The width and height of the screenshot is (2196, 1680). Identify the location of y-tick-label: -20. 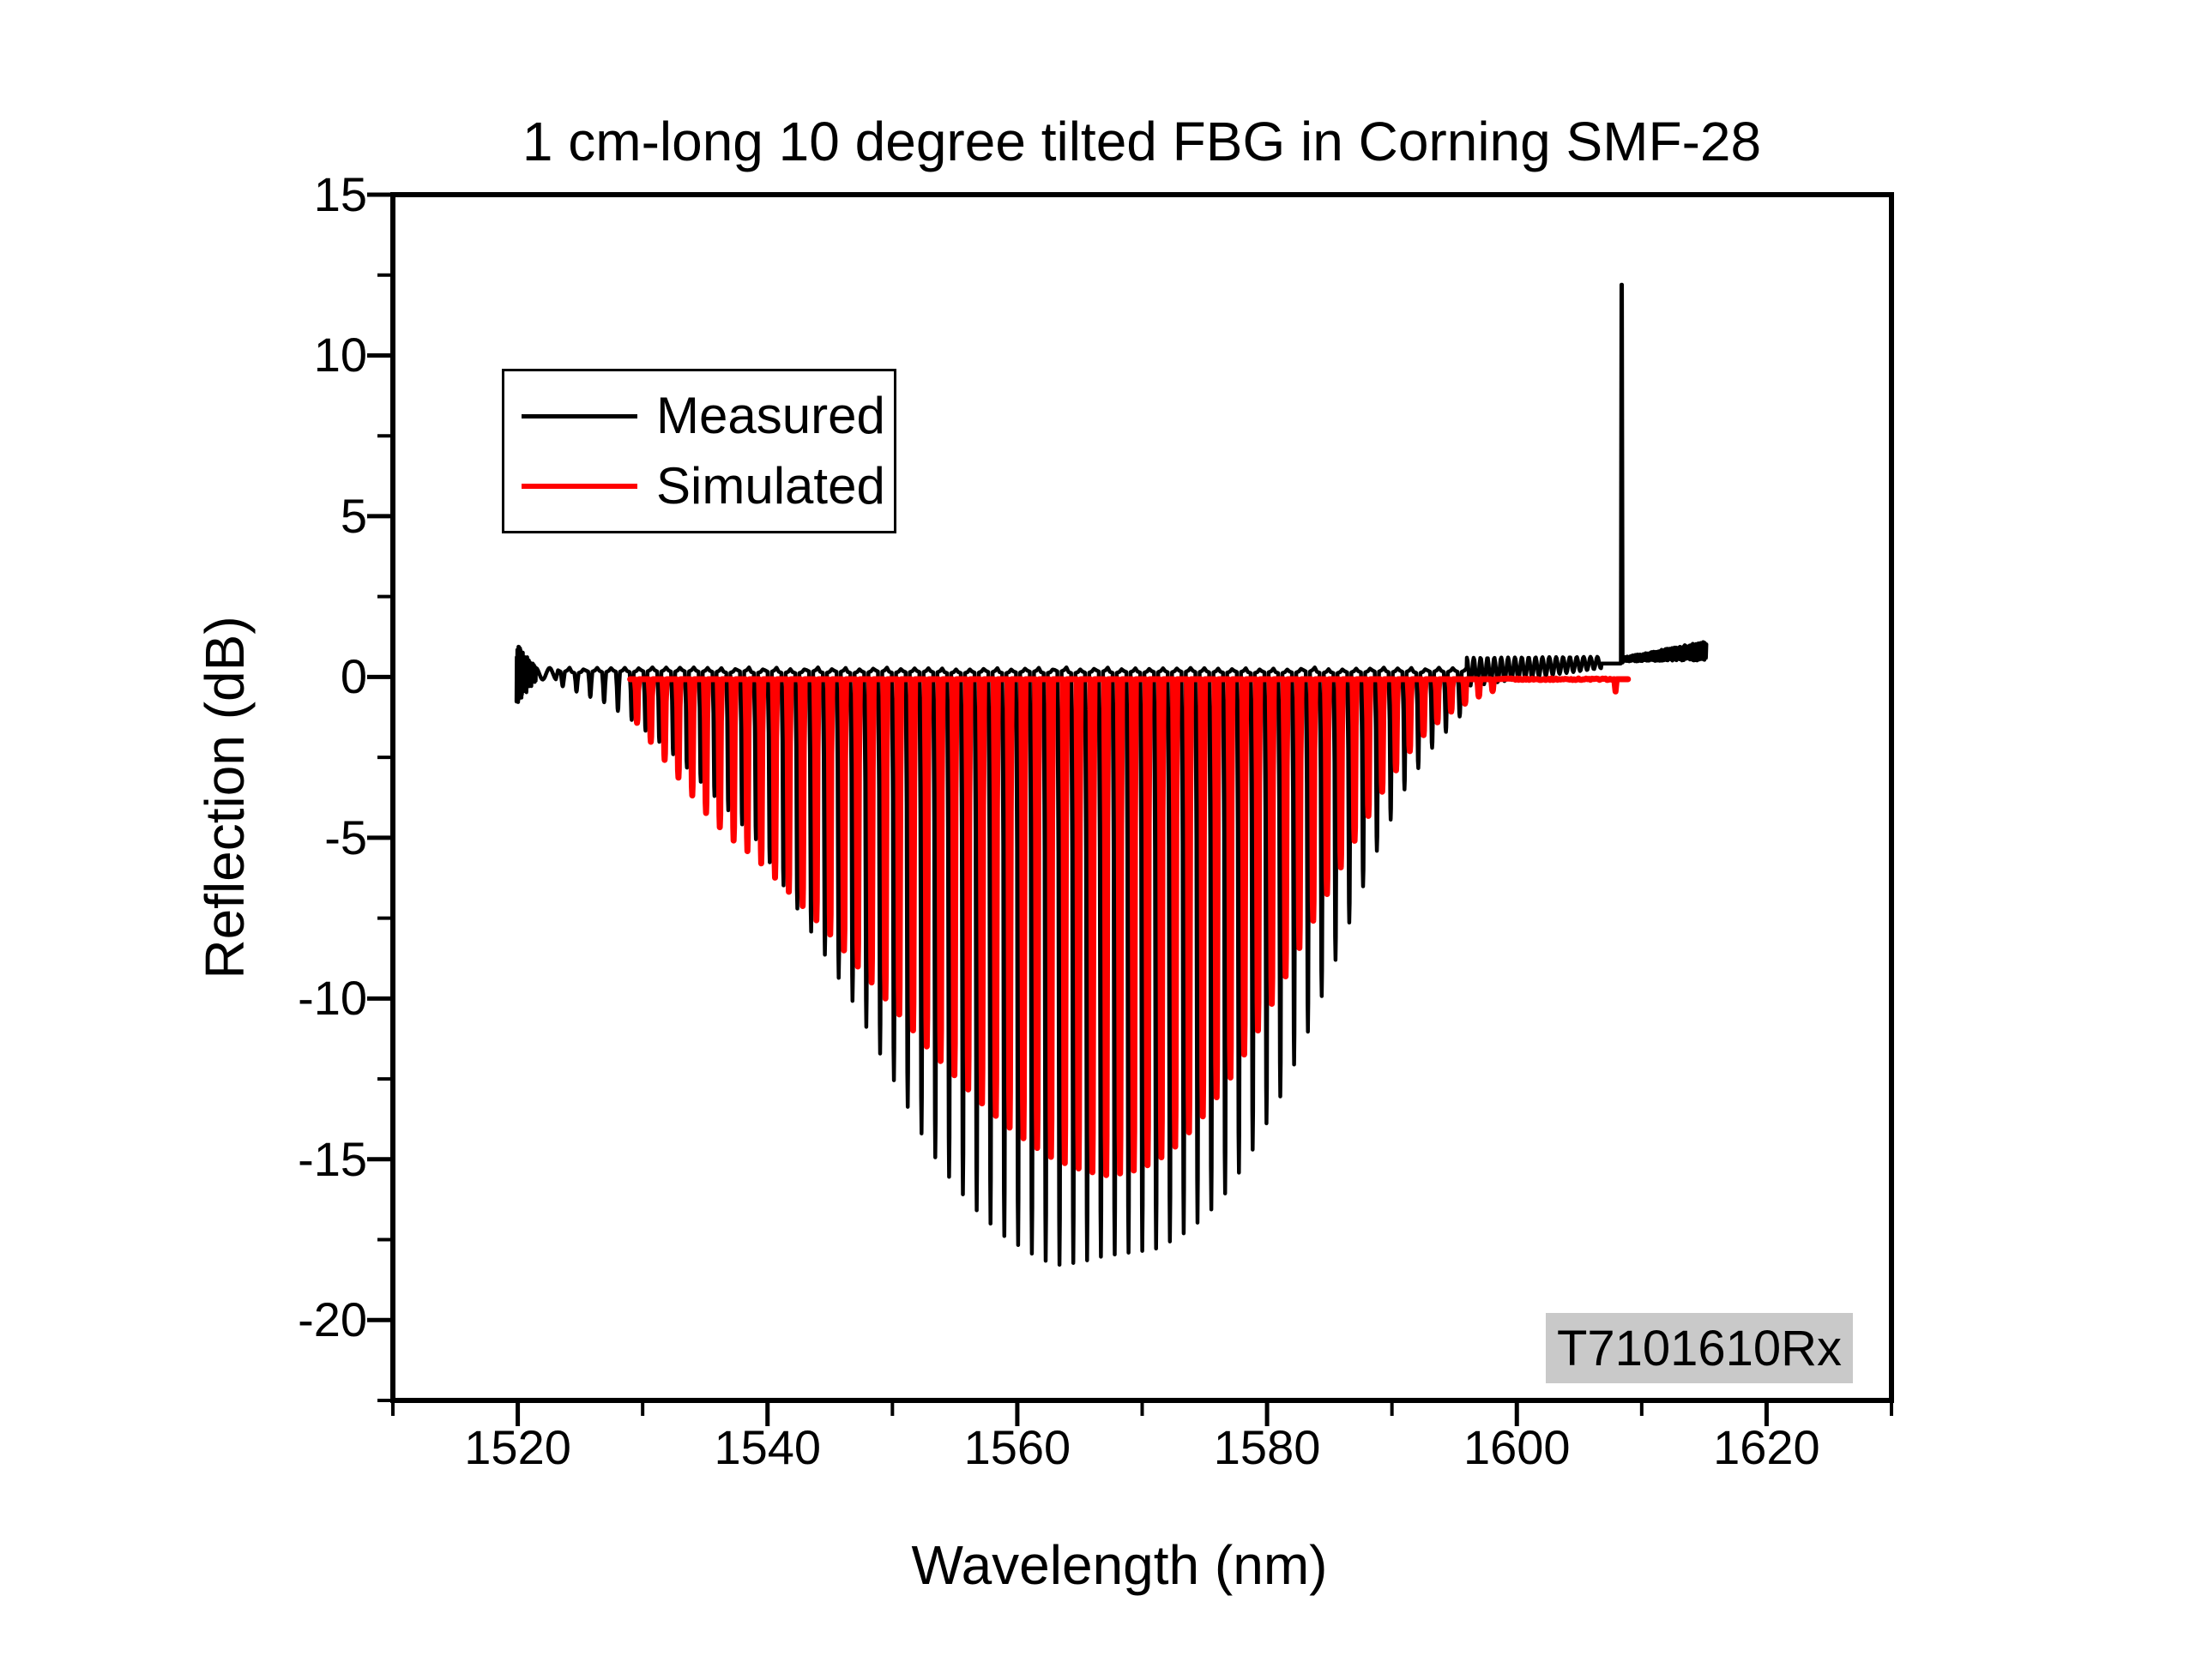
(333, 1319).